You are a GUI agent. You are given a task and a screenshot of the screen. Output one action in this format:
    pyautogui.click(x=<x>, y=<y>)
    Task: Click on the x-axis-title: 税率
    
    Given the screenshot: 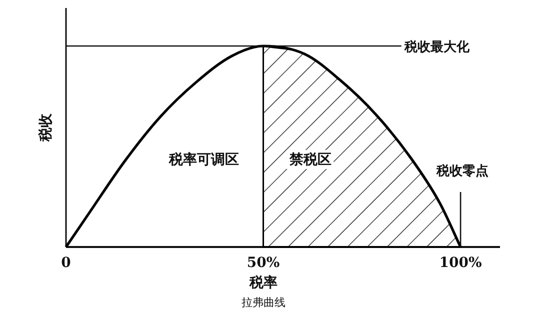 What is the action you would take?
    pyautogui.click(x=263, y=282)
    